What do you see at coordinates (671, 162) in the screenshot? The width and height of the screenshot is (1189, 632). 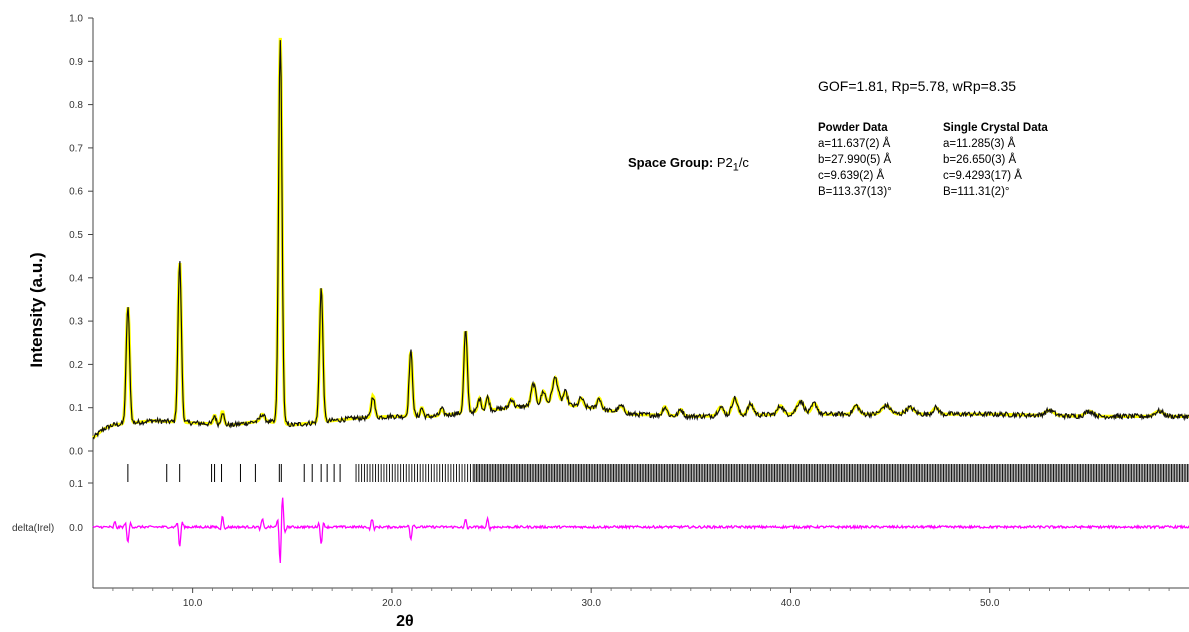 I see `space-group-label: Space Group:` at bounding box center [671, 162].